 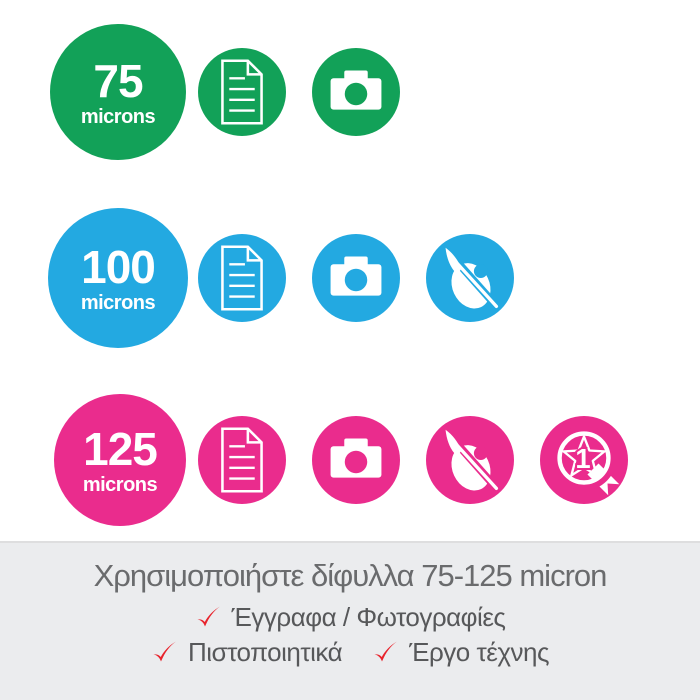 I want to click on thickness-badge-125: 125 microns, so click(x=120, y=460).